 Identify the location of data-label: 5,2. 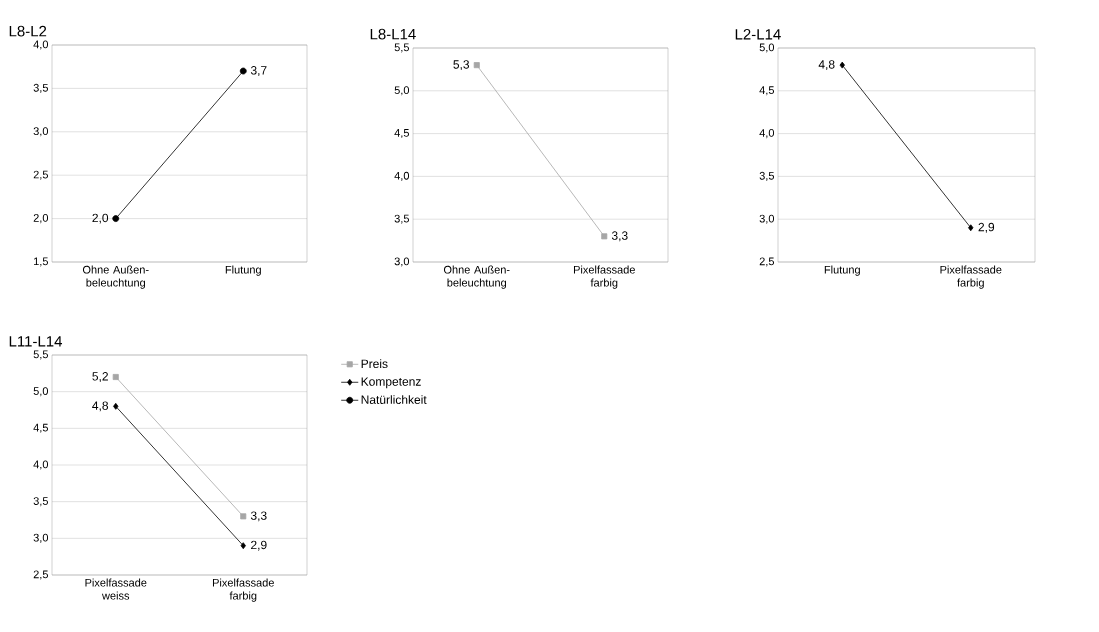
(100, 377).